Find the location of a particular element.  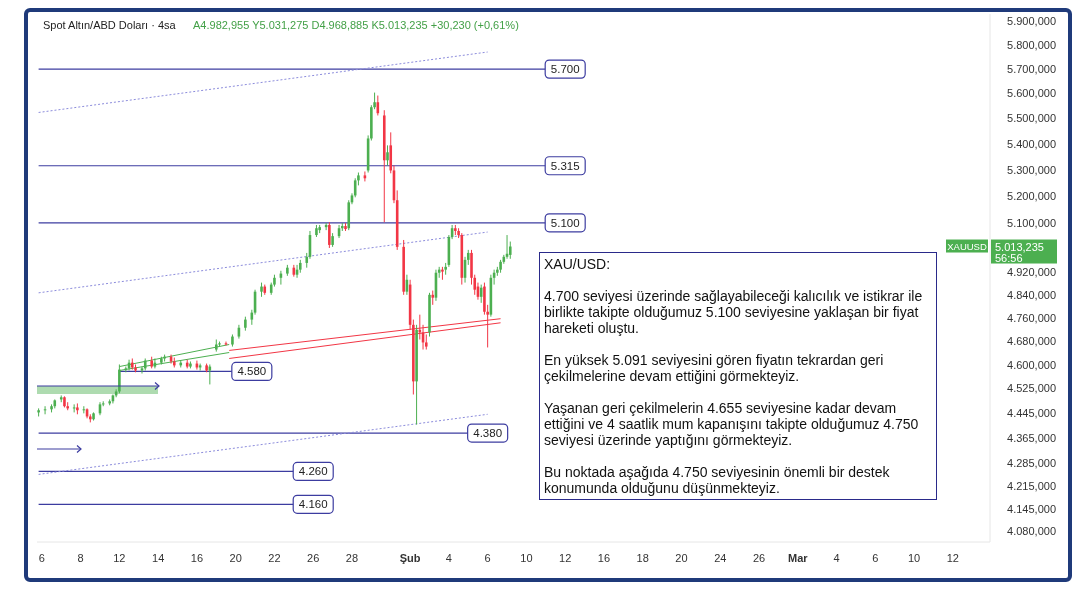

y-tick-label: 5.800,000 is located at coordinates (1031, 45).